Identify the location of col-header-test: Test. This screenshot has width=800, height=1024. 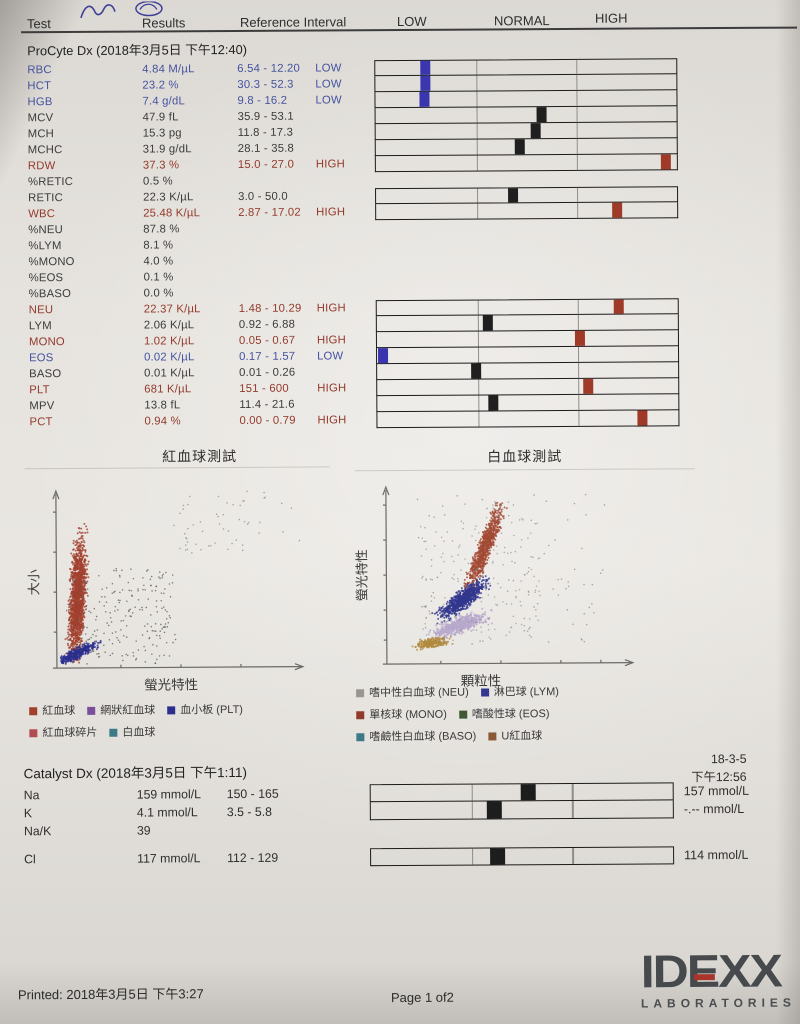
(38, 24).